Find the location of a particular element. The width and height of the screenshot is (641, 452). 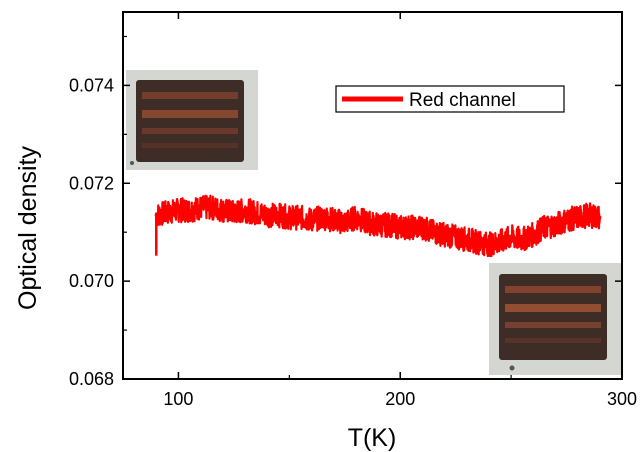

series-layer is located at coordinates (378, 226).